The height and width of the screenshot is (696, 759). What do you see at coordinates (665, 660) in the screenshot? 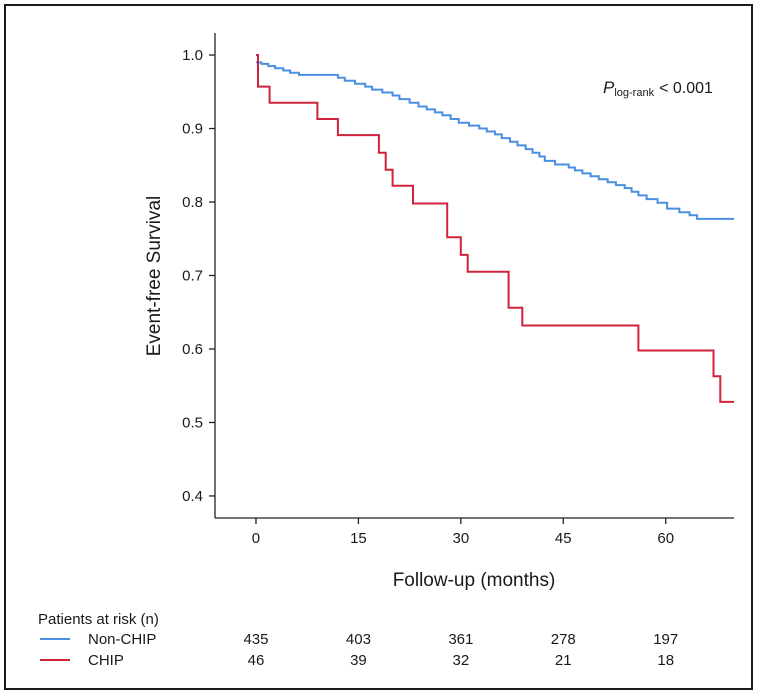
I see `risk-count-chip: 18` at bounding box center [665, 660].